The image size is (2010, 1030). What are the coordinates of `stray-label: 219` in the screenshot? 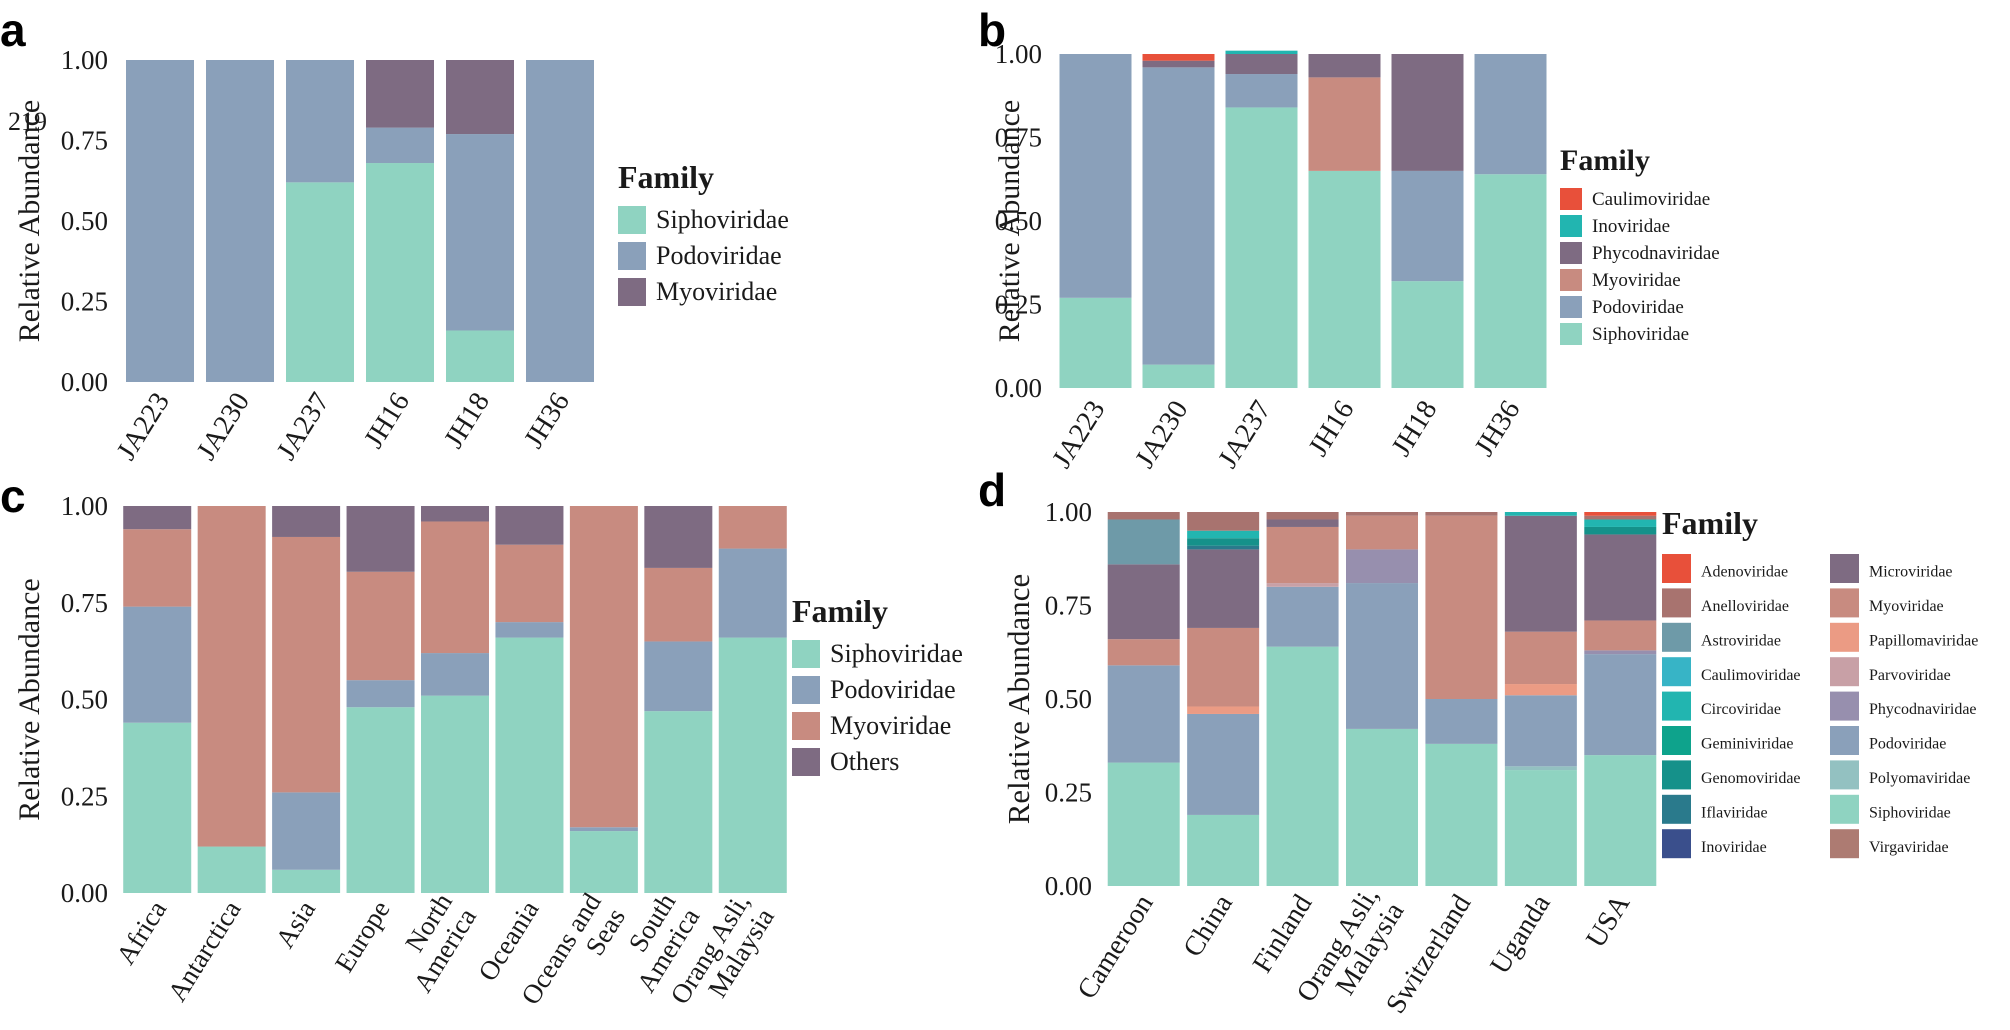 It's located at (27, 121).